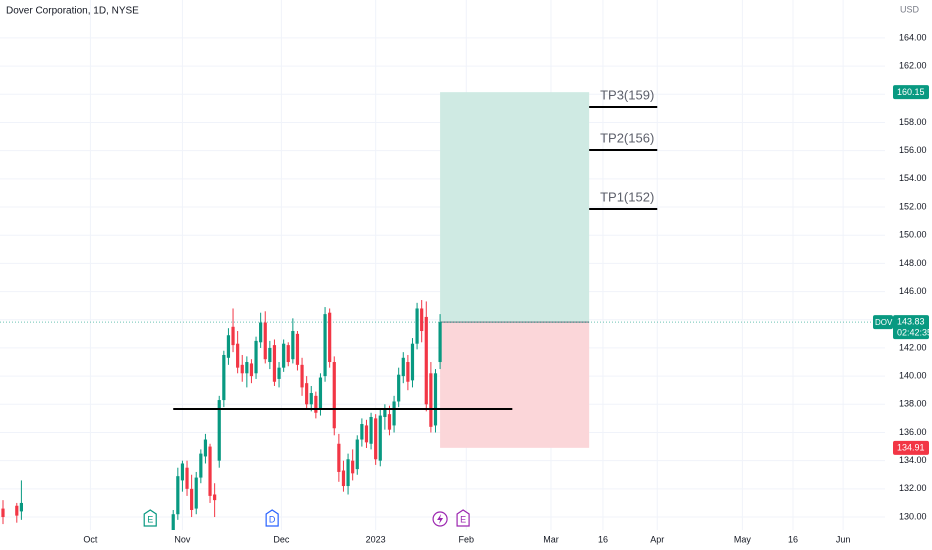 Image resolution: width=932 pixels, height=550 pixels. Describe the element at coordinates (913, 65) in the screenshot. I see `y-tick-label: 162.00` at that location.